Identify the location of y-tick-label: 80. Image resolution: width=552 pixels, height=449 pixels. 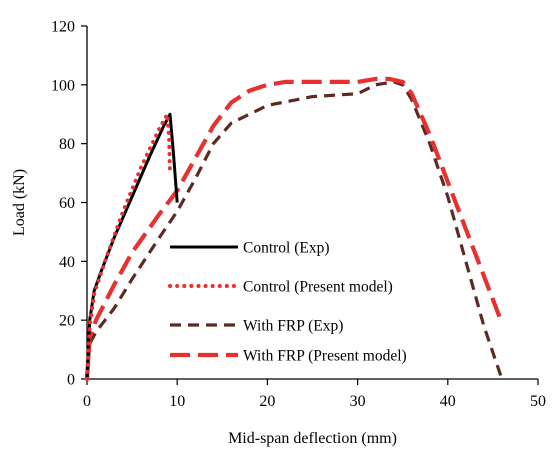
(67, 144).